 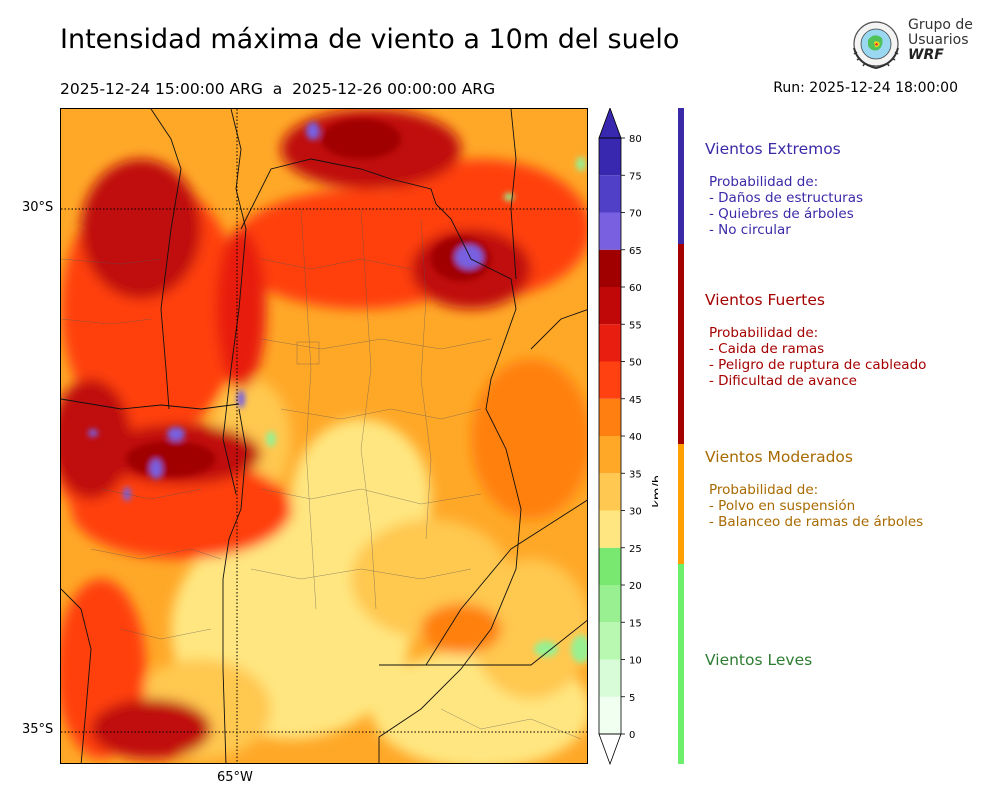 I want to click on logo-line-2: Usuarios, so click(x=938, y=40).